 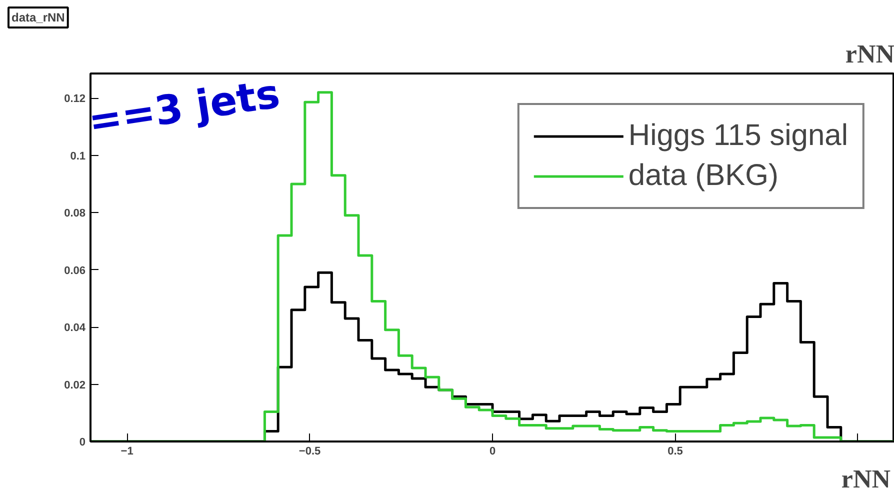 What do you see at coordinates (309, 452) in the screenshot?
I see `x-tick-label: −0.5` at bounding box center [309, 452].